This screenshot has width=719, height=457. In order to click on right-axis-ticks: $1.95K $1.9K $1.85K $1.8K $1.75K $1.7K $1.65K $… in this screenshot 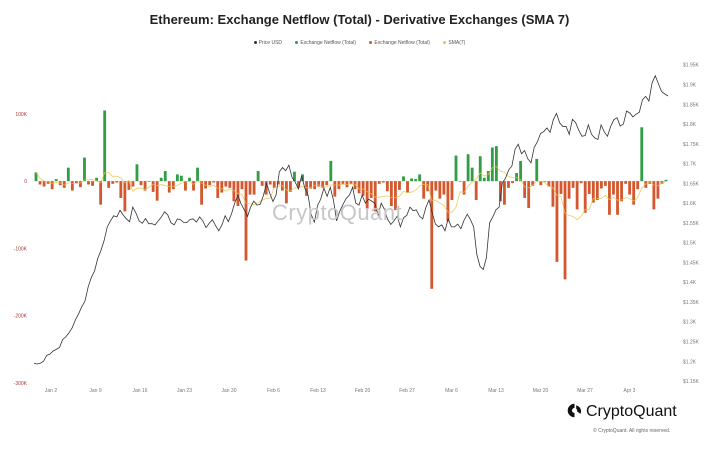, I will do `click(691, 224)`.